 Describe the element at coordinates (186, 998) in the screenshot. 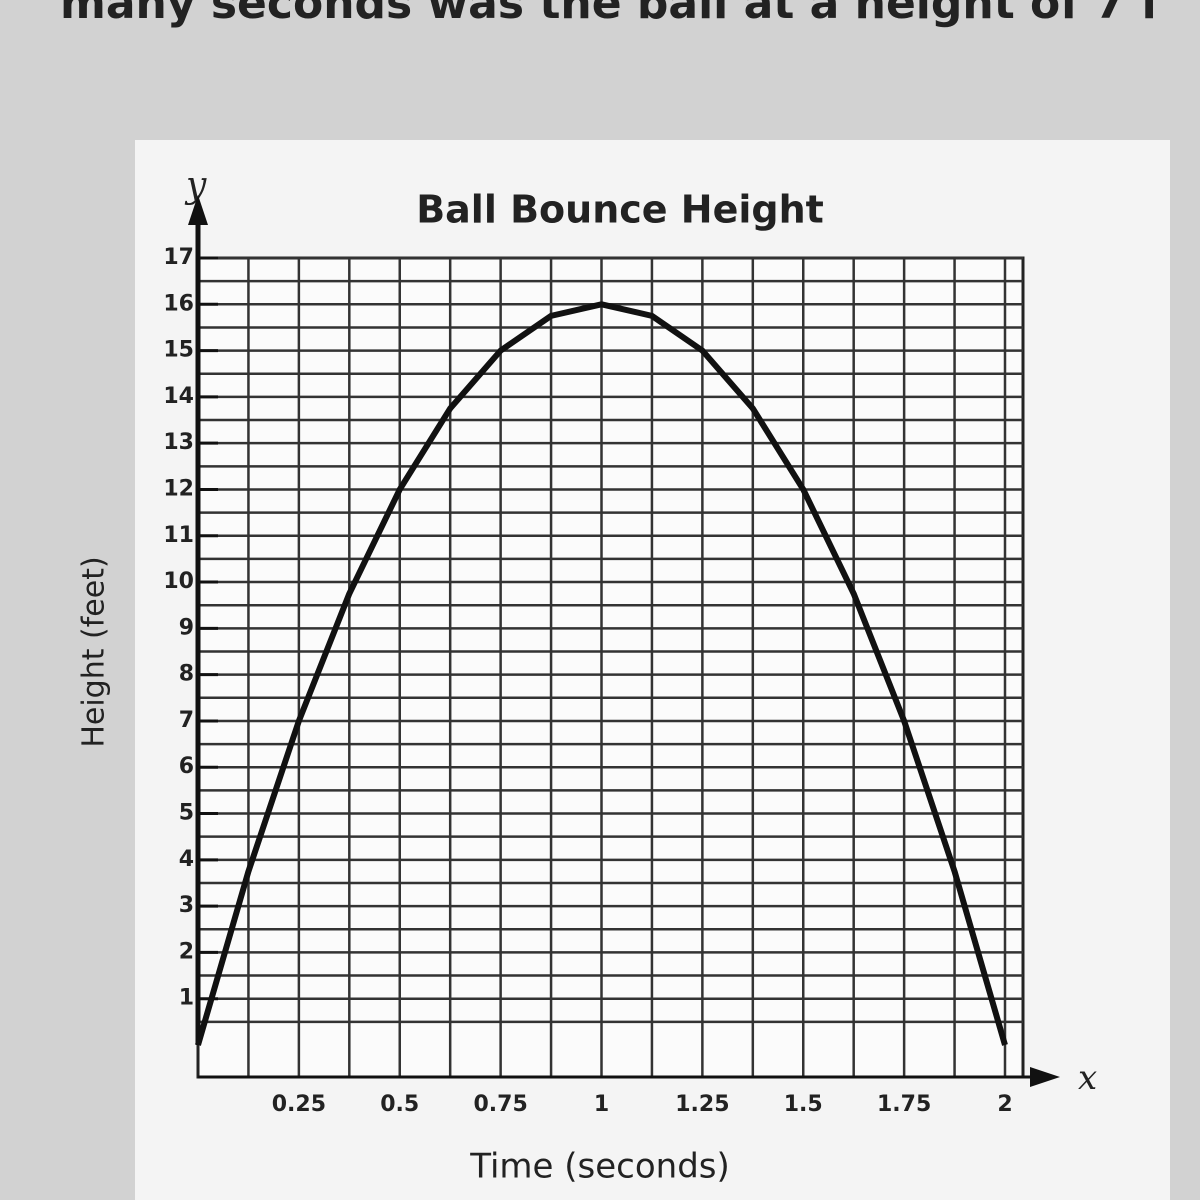

I see `y-tick-label: 1` at that location.